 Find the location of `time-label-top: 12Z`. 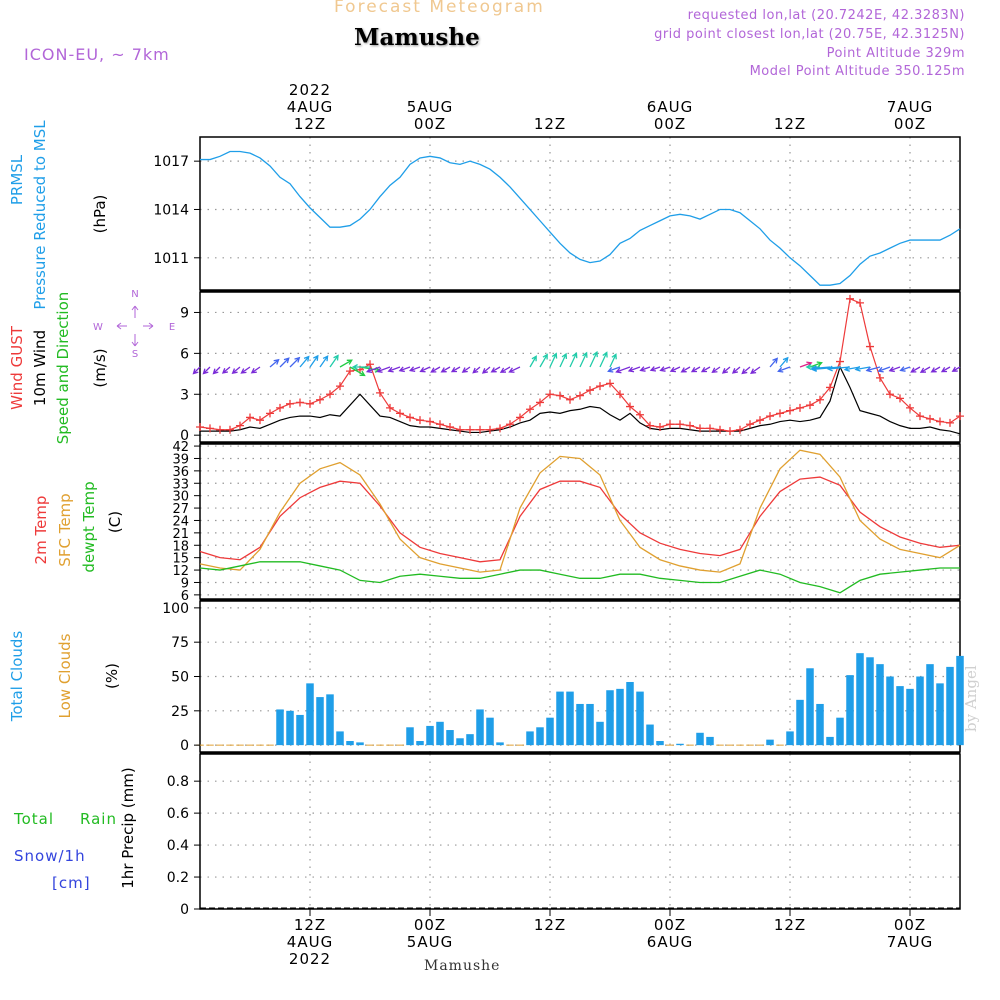

time-label-top: 12Z is located at coordinates (790, 124).